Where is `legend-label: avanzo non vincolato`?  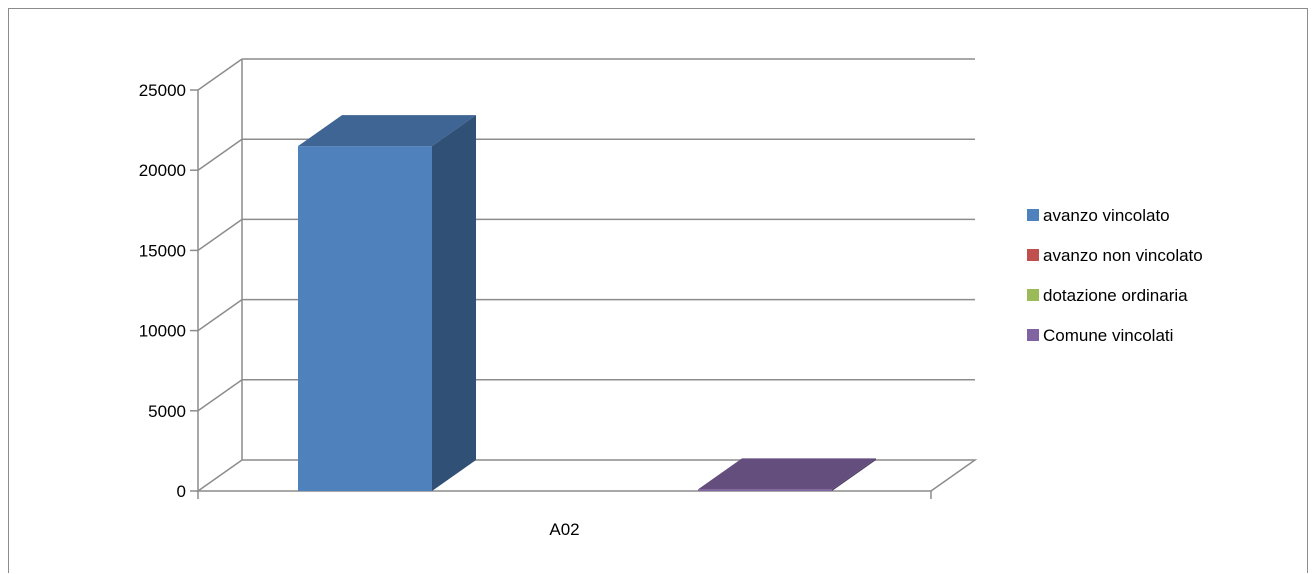
legend-label: avanzo non vincolato is located at coordinates (1123, 255).